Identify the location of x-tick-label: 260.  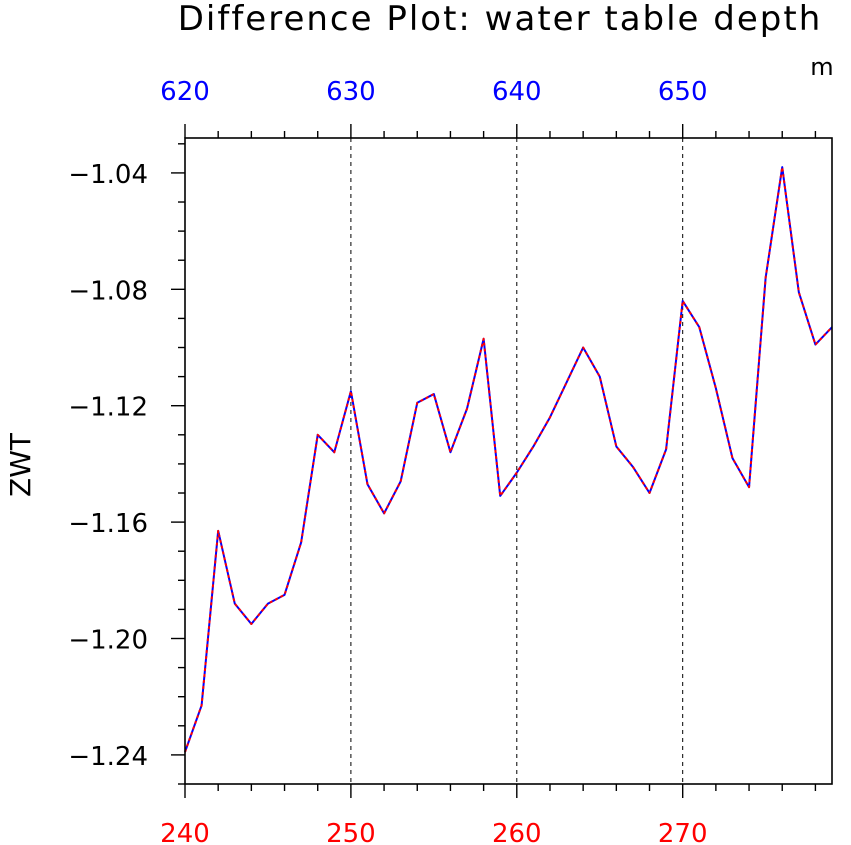
(517, 832).